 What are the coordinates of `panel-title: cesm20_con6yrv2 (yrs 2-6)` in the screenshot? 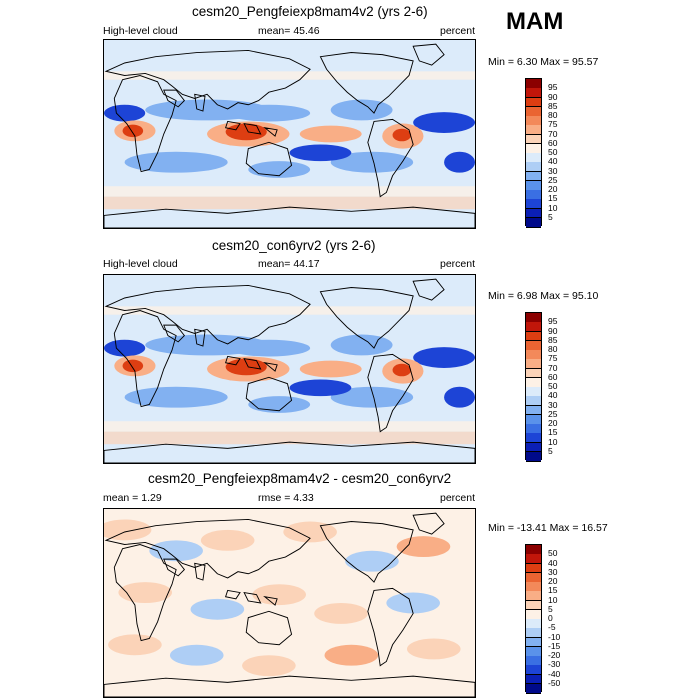 It's located at (294, 245).